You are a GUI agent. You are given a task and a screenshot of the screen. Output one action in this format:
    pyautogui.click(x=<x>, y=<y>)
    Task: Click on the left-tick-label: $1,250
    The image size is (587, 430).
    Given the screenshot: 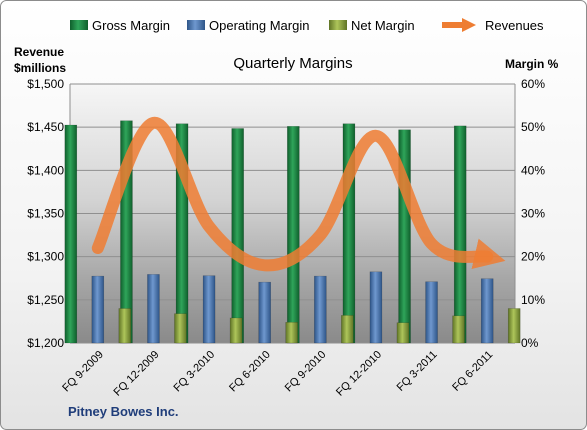 What is the action you would take?
    pyautogui.click(x=45, y=300)
    